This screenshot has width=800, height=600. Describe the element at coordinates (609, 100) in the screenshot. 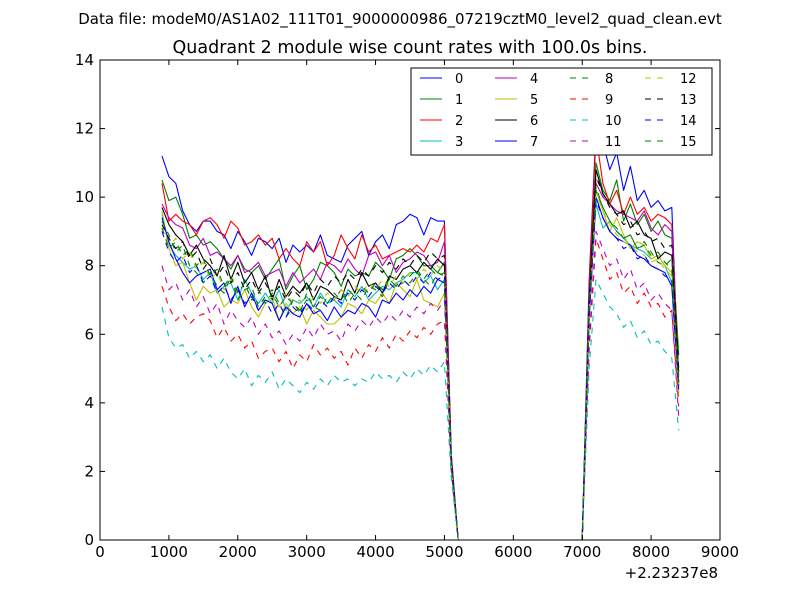

I see `legend-label-9: 9` at that location.